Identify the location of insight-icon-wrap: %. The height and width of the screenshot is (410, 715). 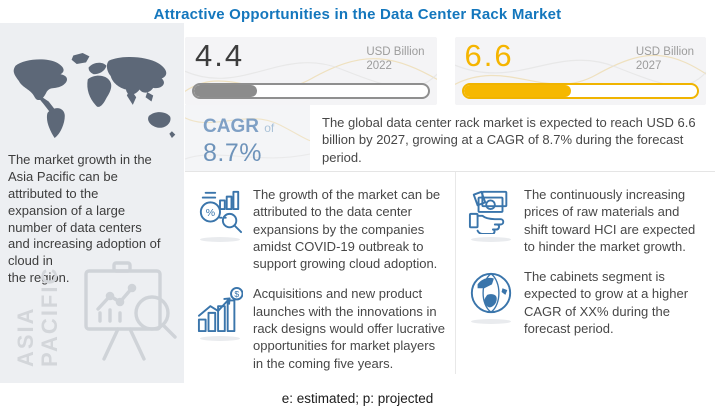
(220, 229).